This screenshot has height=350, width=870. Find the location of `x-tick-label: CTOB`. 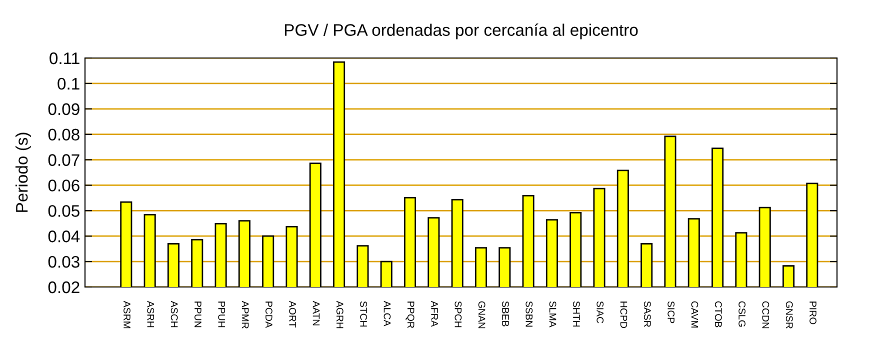

x-tick-label: CTOB is located at coordinates (718, 314).